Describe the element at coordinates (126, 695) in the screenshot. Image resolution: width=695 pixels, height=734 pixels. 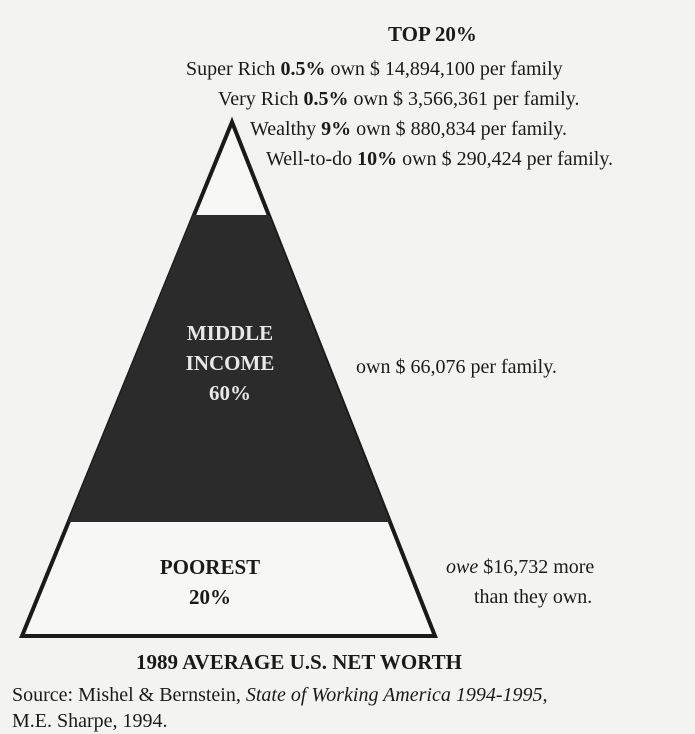
I see `source-prefix: Source: Mishel & Bernstein,` at that location.